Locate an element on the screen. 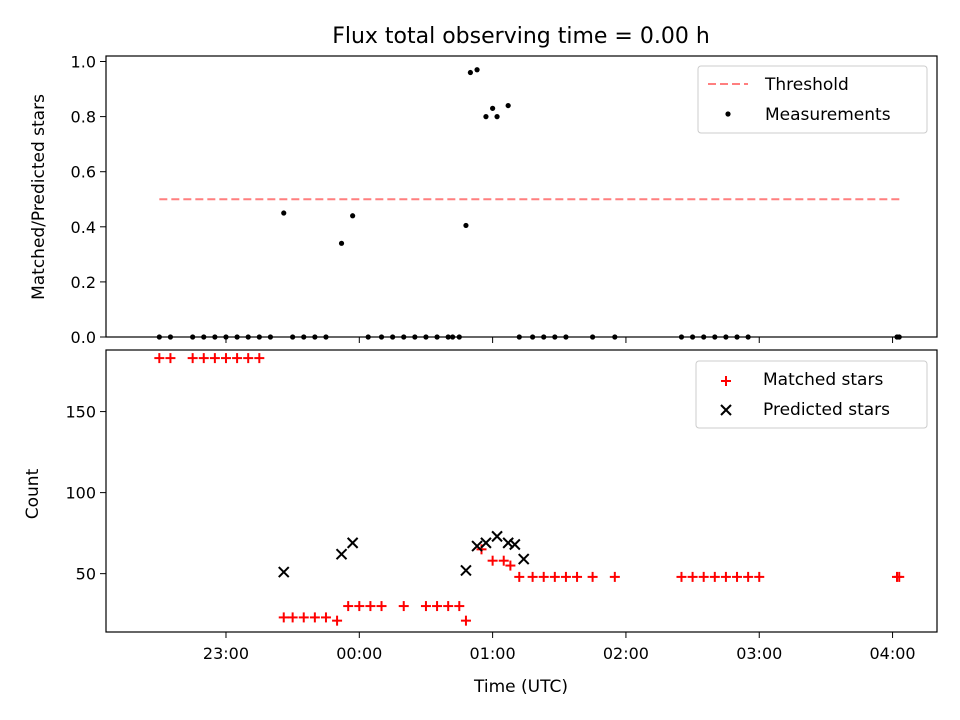  x-tick-label: 03:00 is located at coordinates (759, 653).